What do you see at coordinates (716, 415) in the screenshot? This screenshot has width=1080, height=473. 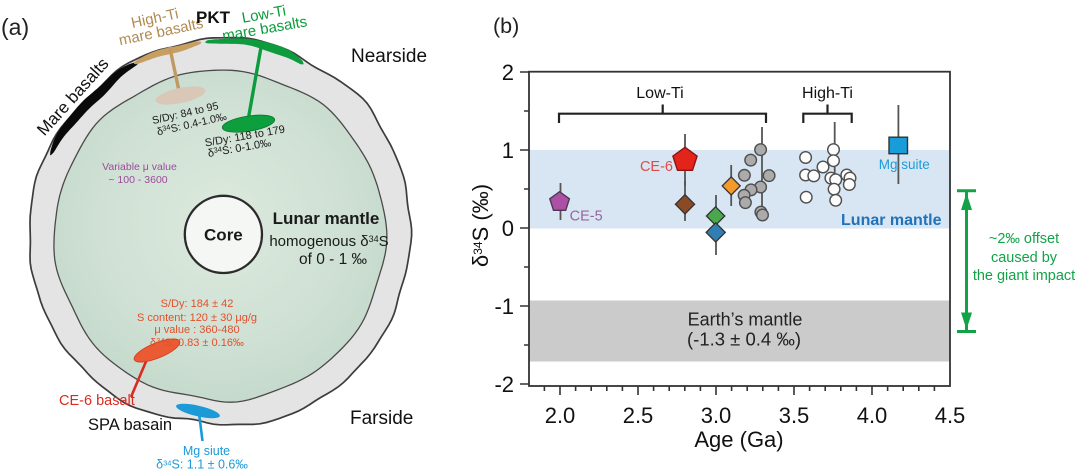 I see `svg-text: 3.0` at bounding box center [716, 415].